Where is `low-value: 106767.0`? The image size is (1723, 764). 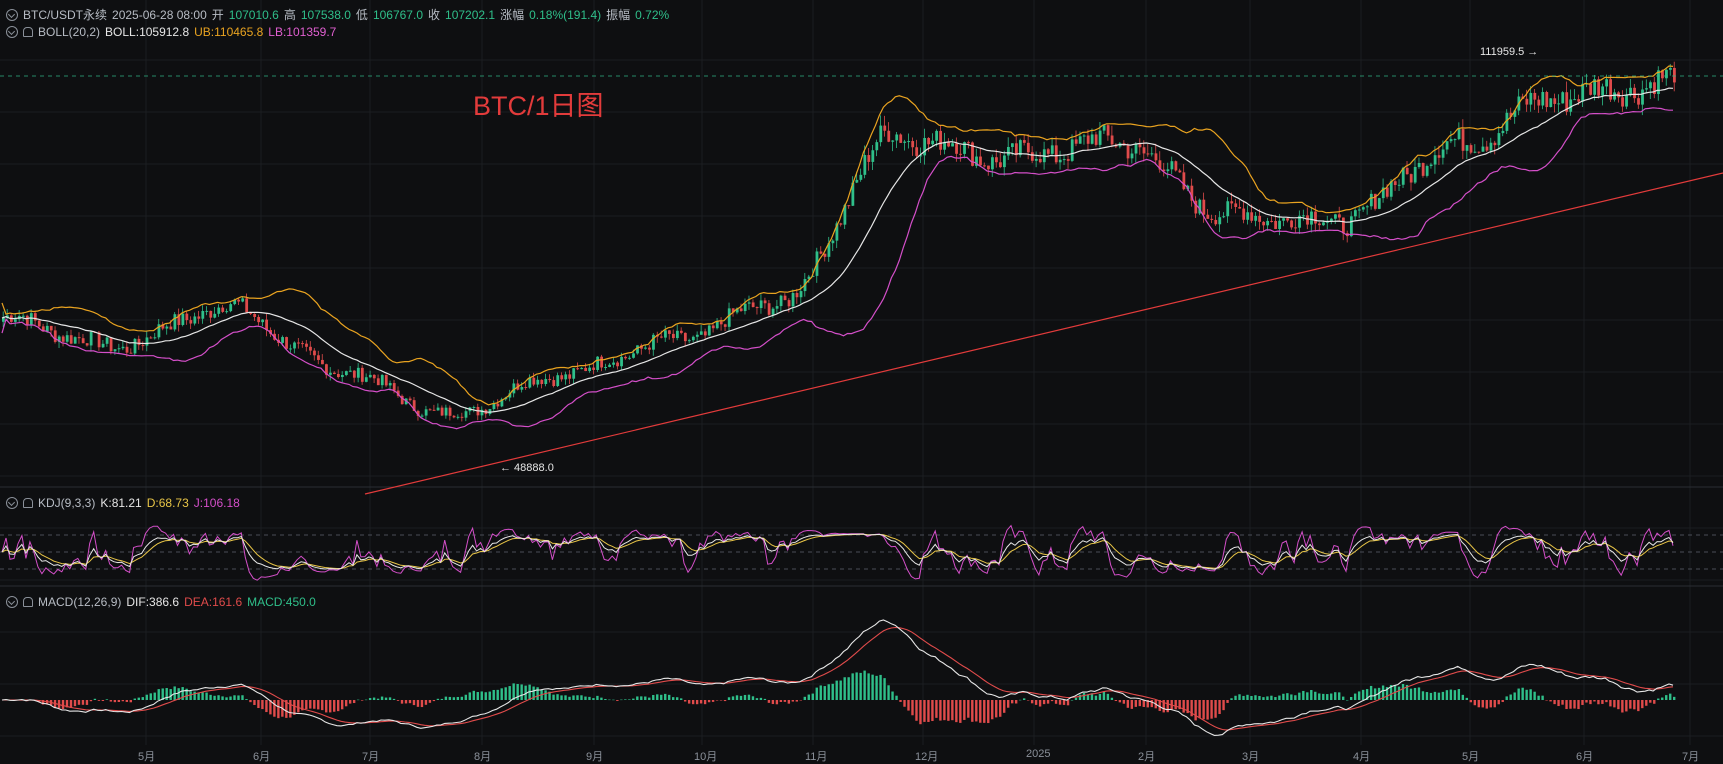
low-value: 106767.0 is located at coordinates (397, 14).